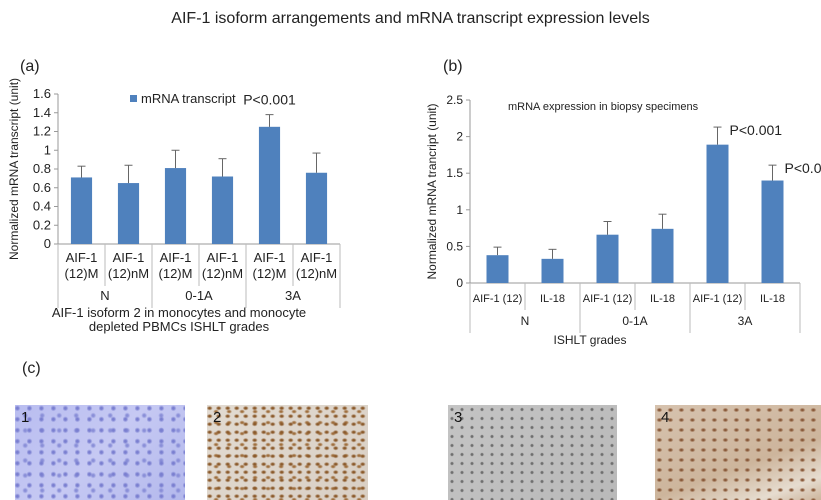 The image size is (821, 500). What do you see at coordinates (42, 187) in the screenshot?
I see `chart-a-y-tick-label: 0.6` at bounding box center [42, 187].